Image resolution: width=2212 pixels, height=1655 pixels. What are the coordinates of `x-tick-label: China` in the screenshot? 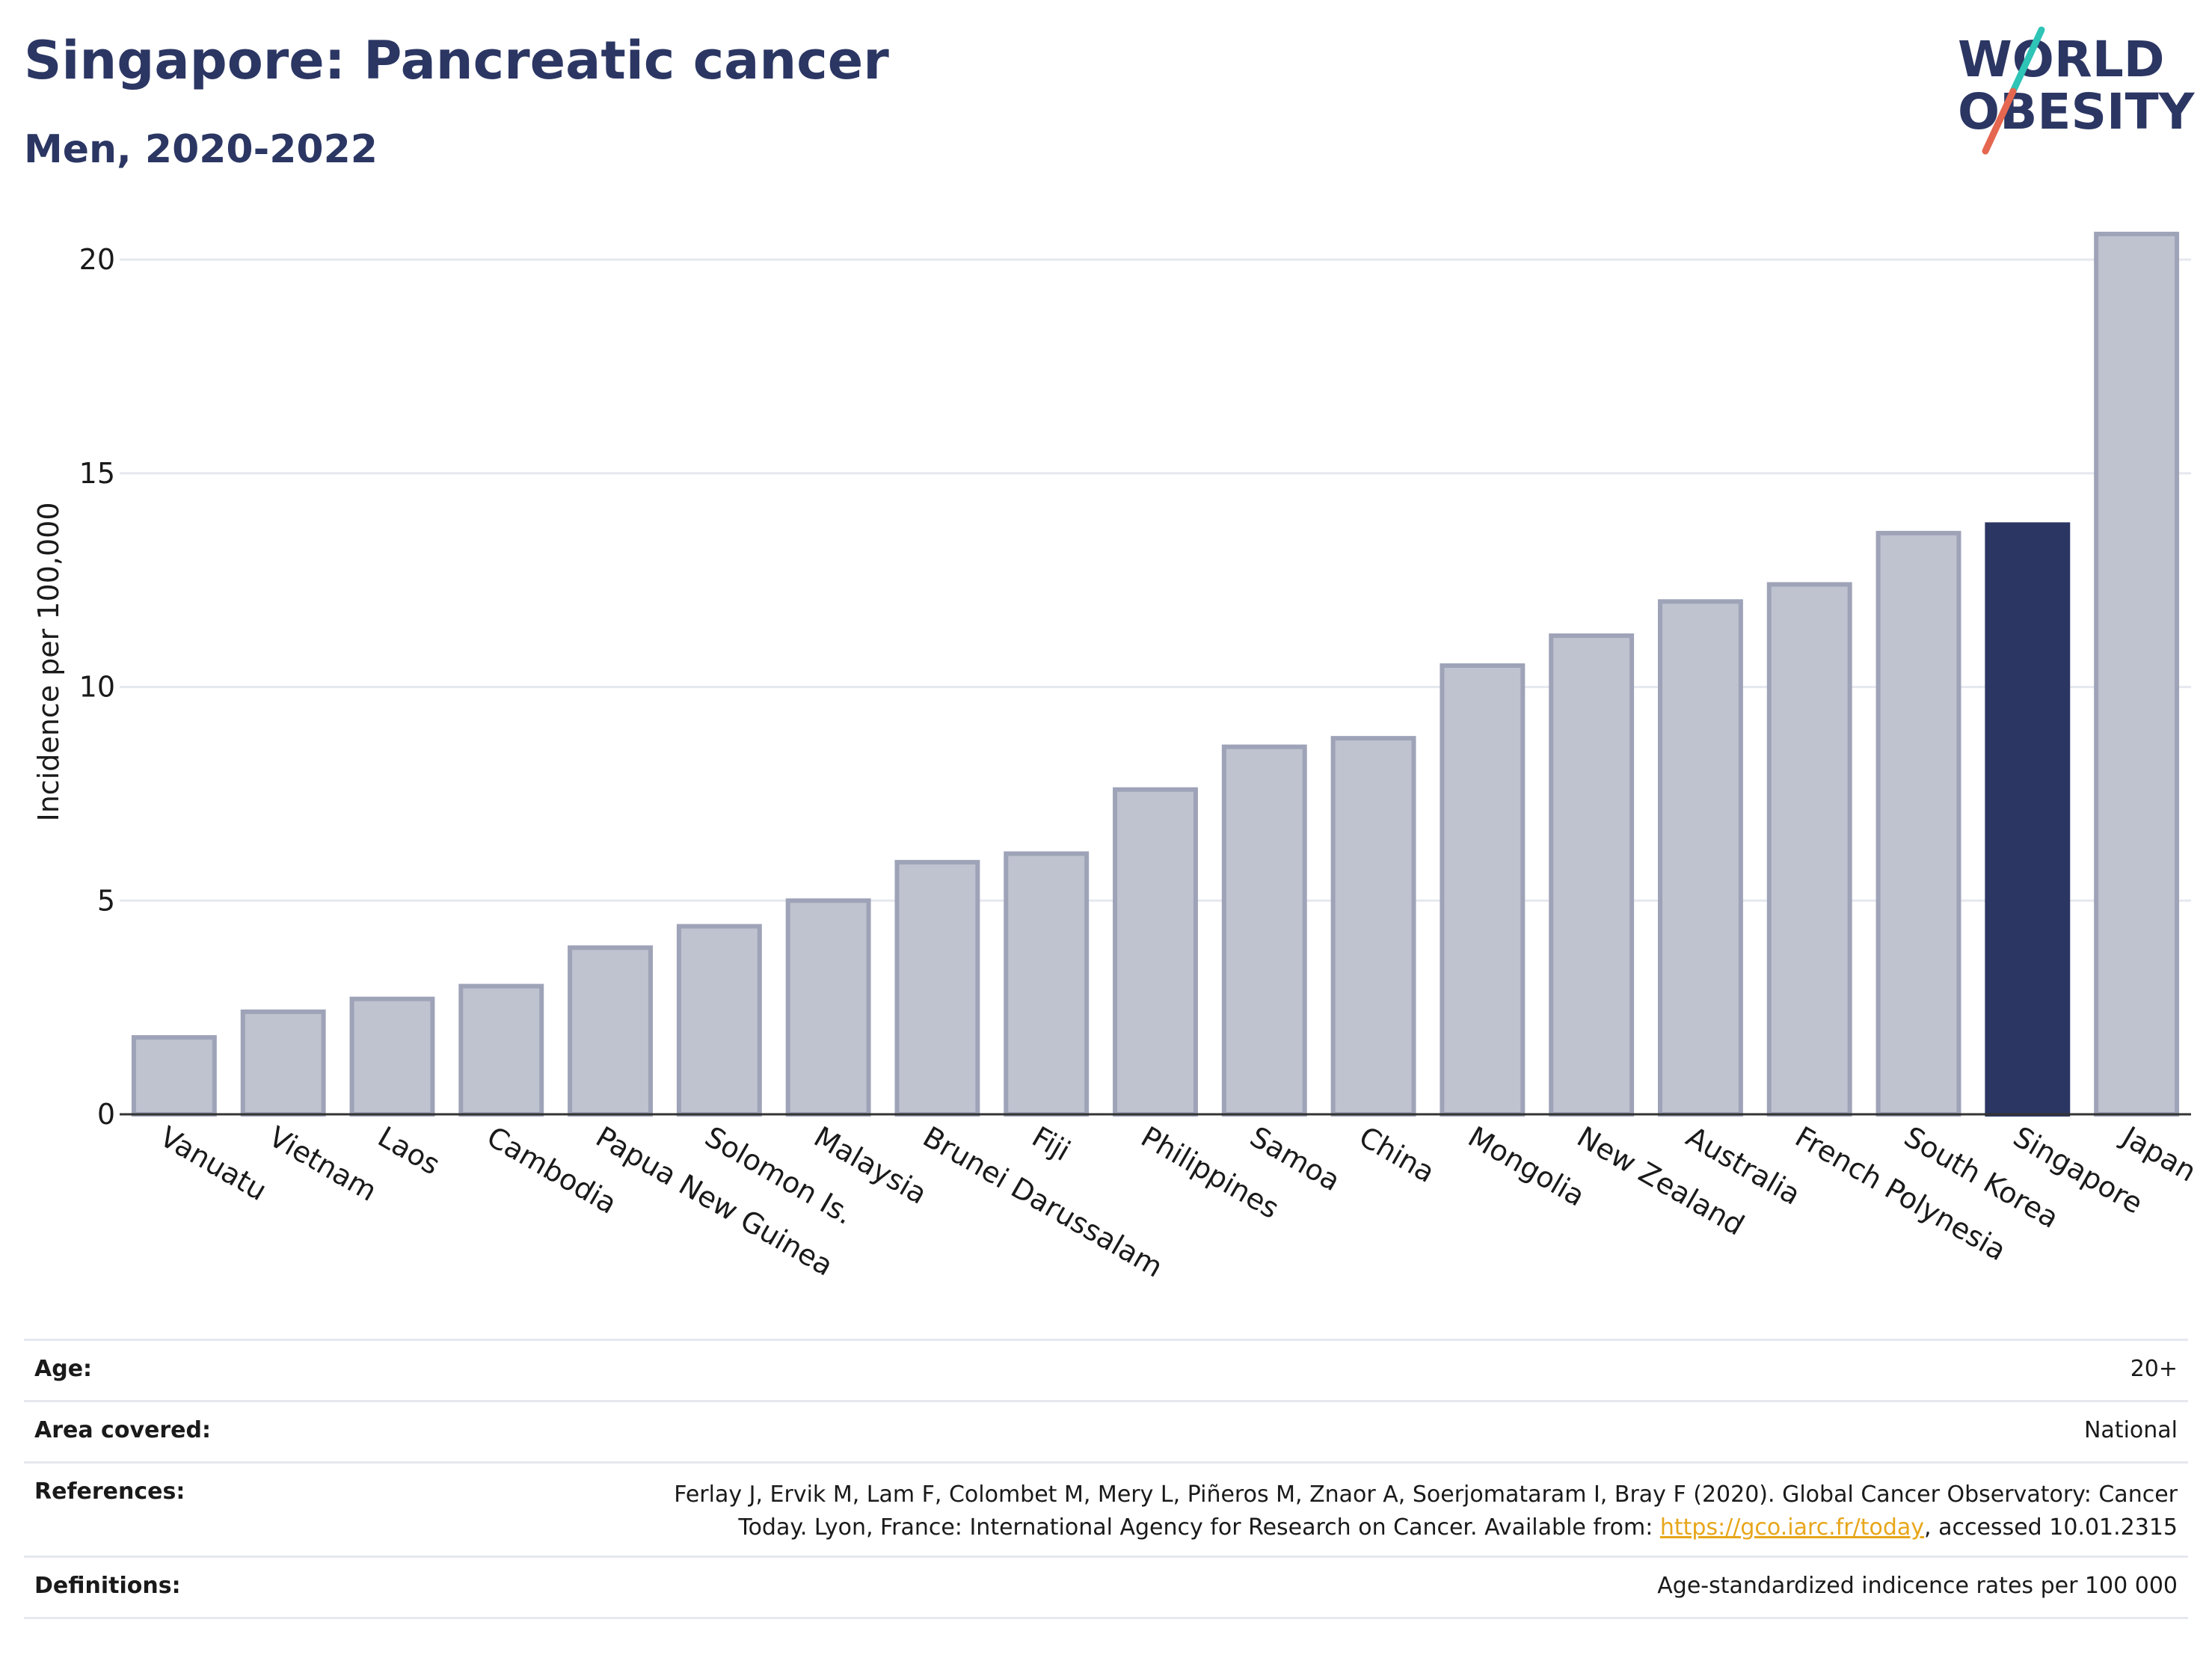 It's located at (1397, 1154).